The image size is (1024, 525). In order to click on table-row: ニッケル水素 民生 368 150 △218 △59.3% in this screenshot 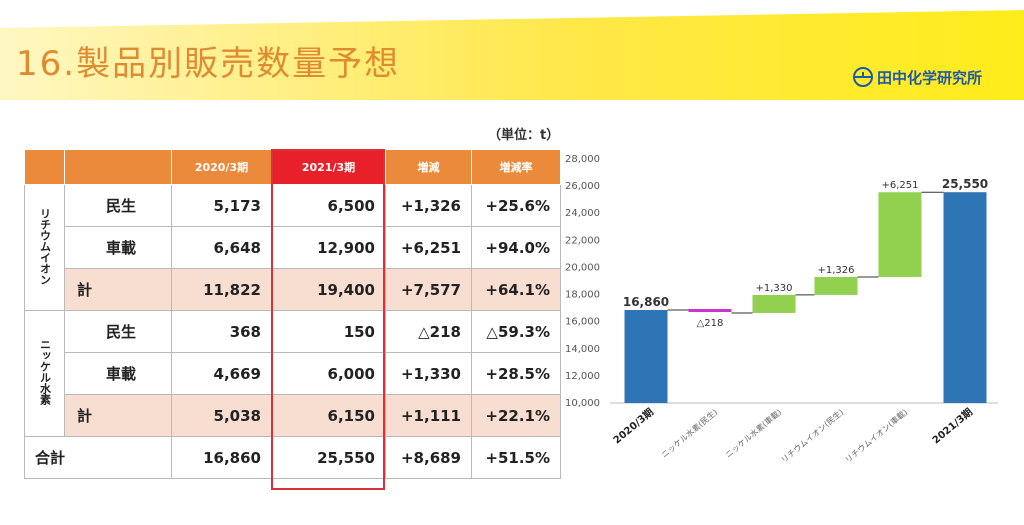, I will do `click(292, 373)`.